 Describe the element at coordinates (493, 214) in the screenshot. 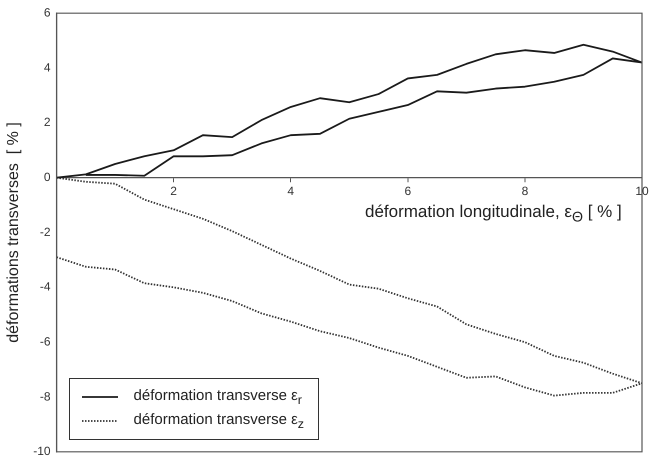

I see `x-axis-title: déformation longitudinale, ε$_{Θ}$ [ % ]` at that location.